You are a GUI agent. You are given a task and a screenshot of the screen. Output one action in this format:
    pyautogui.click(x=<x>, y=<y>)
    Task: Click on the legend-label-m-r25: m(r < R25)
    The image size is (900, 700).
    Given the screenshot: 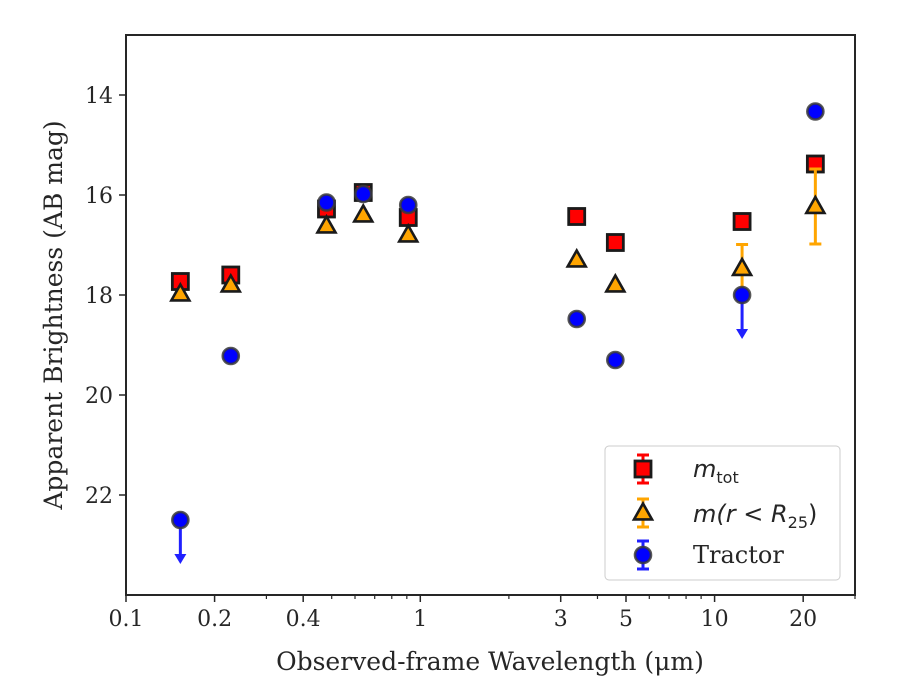 What is the action you would take?
    pyautogui.click(x=755, y=516)
    